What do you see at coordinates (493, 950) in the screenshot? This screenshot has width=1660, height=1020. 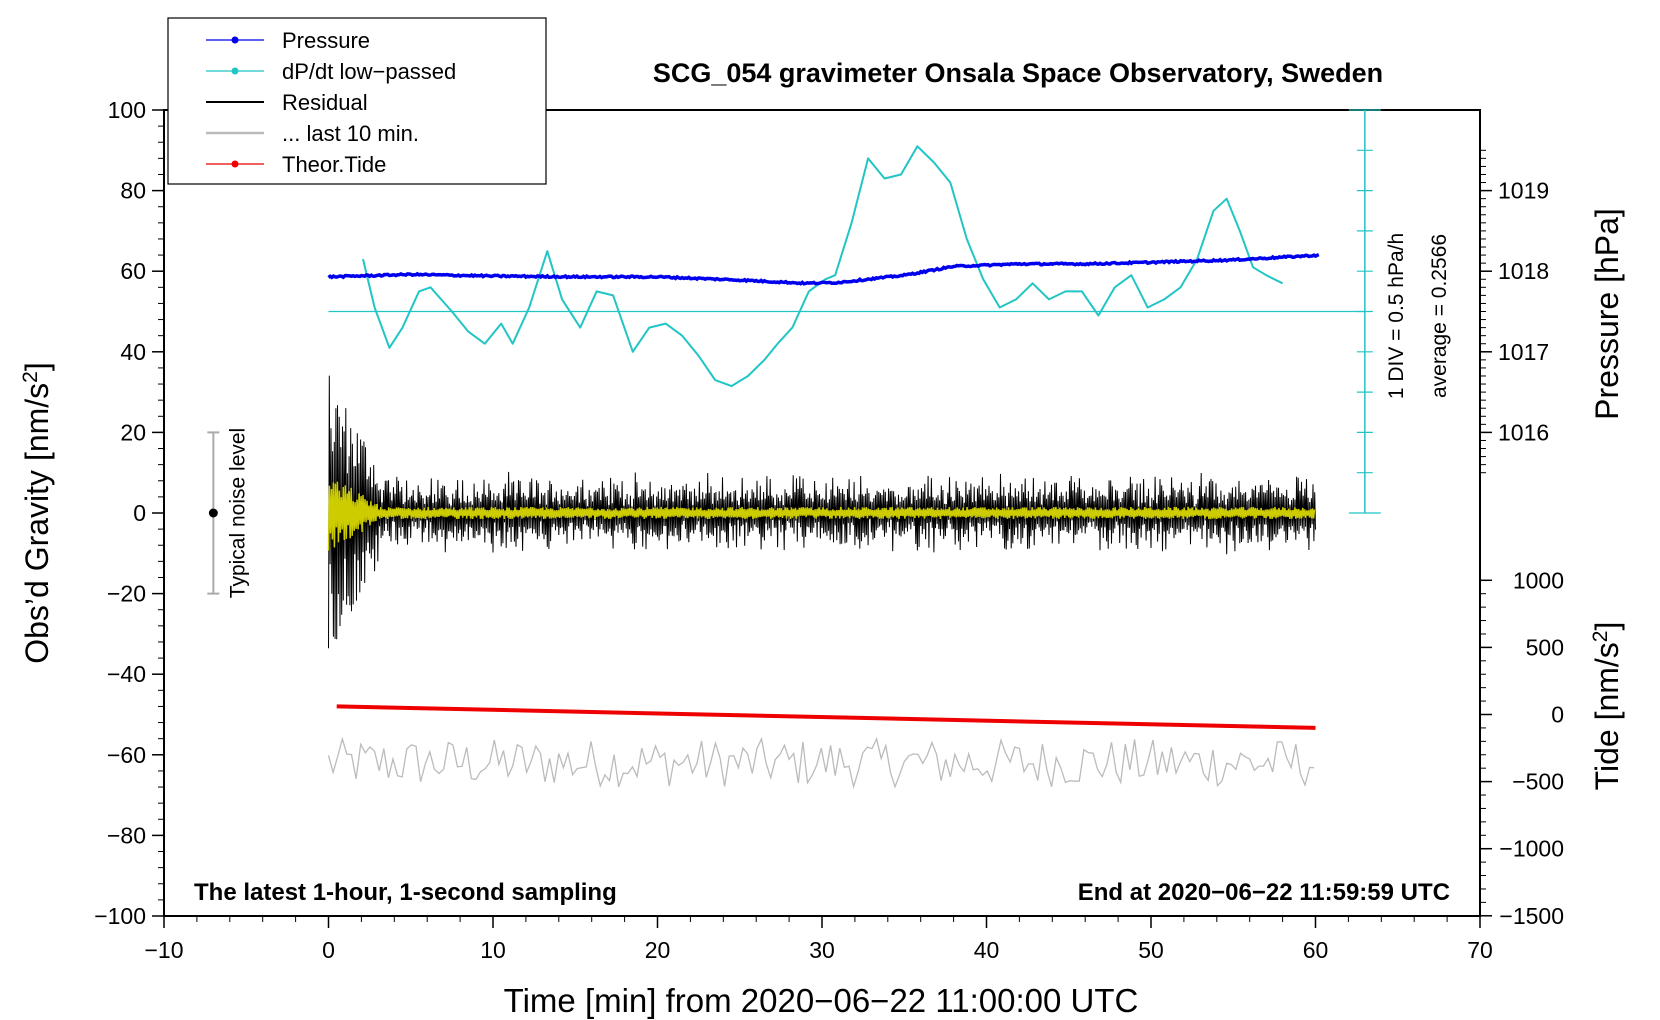 I see `x-tick-label: 10` at bounding box center [493, 950].